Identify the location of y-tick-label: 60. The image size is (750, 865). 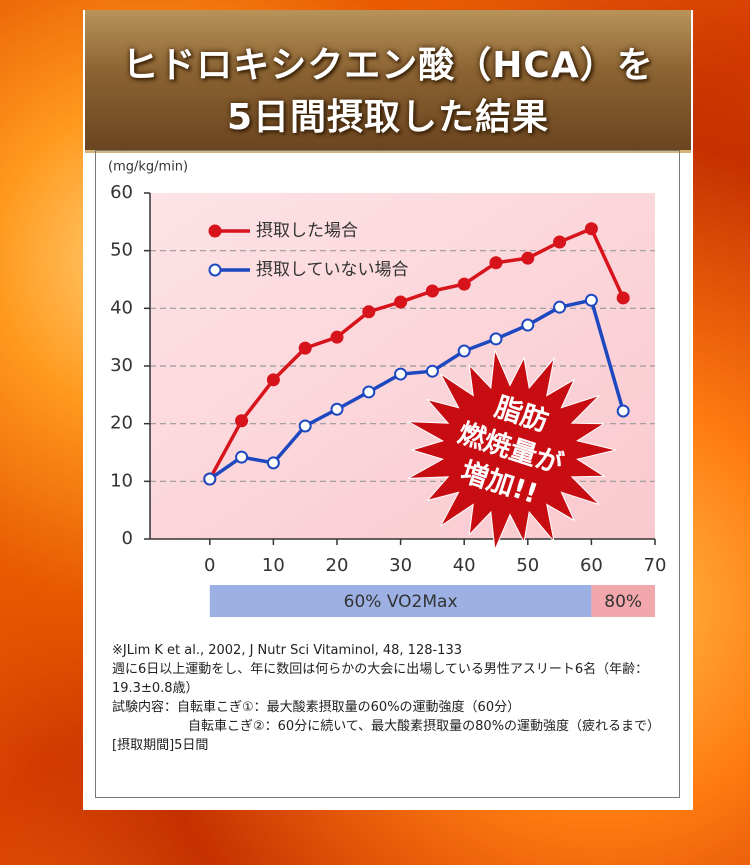
(121, 192).